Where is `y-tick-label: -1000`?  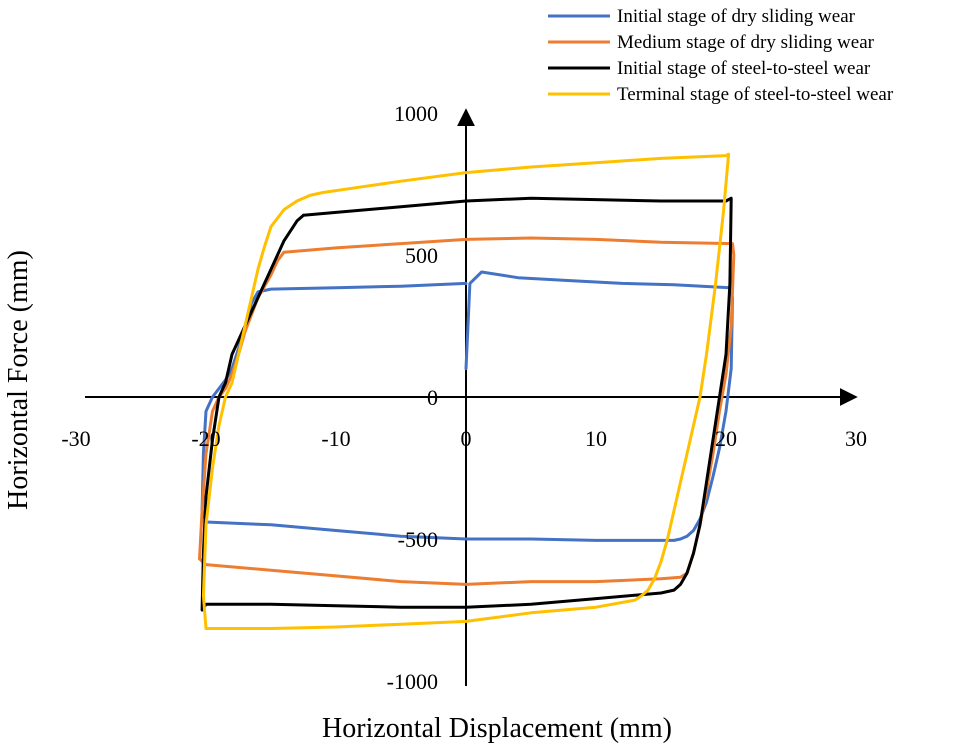
y-tick-label: -1000 is located at coordinates (412, 681).